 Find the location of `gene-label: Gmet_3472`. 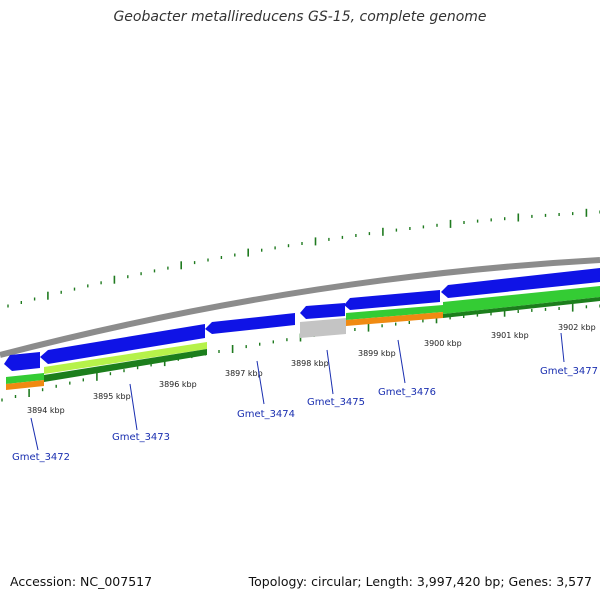

gene-label: Gmet_3472 is located at coordinates (41, 457).